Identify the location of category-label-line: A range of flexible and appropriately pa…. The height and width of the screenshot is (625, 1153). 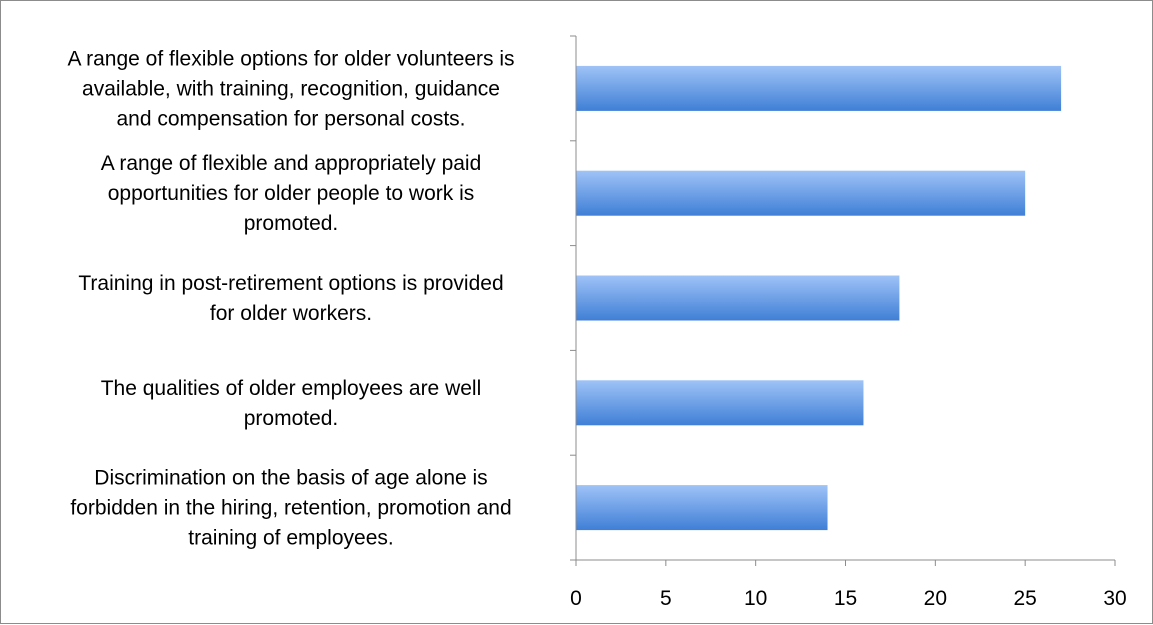
(291, 163).